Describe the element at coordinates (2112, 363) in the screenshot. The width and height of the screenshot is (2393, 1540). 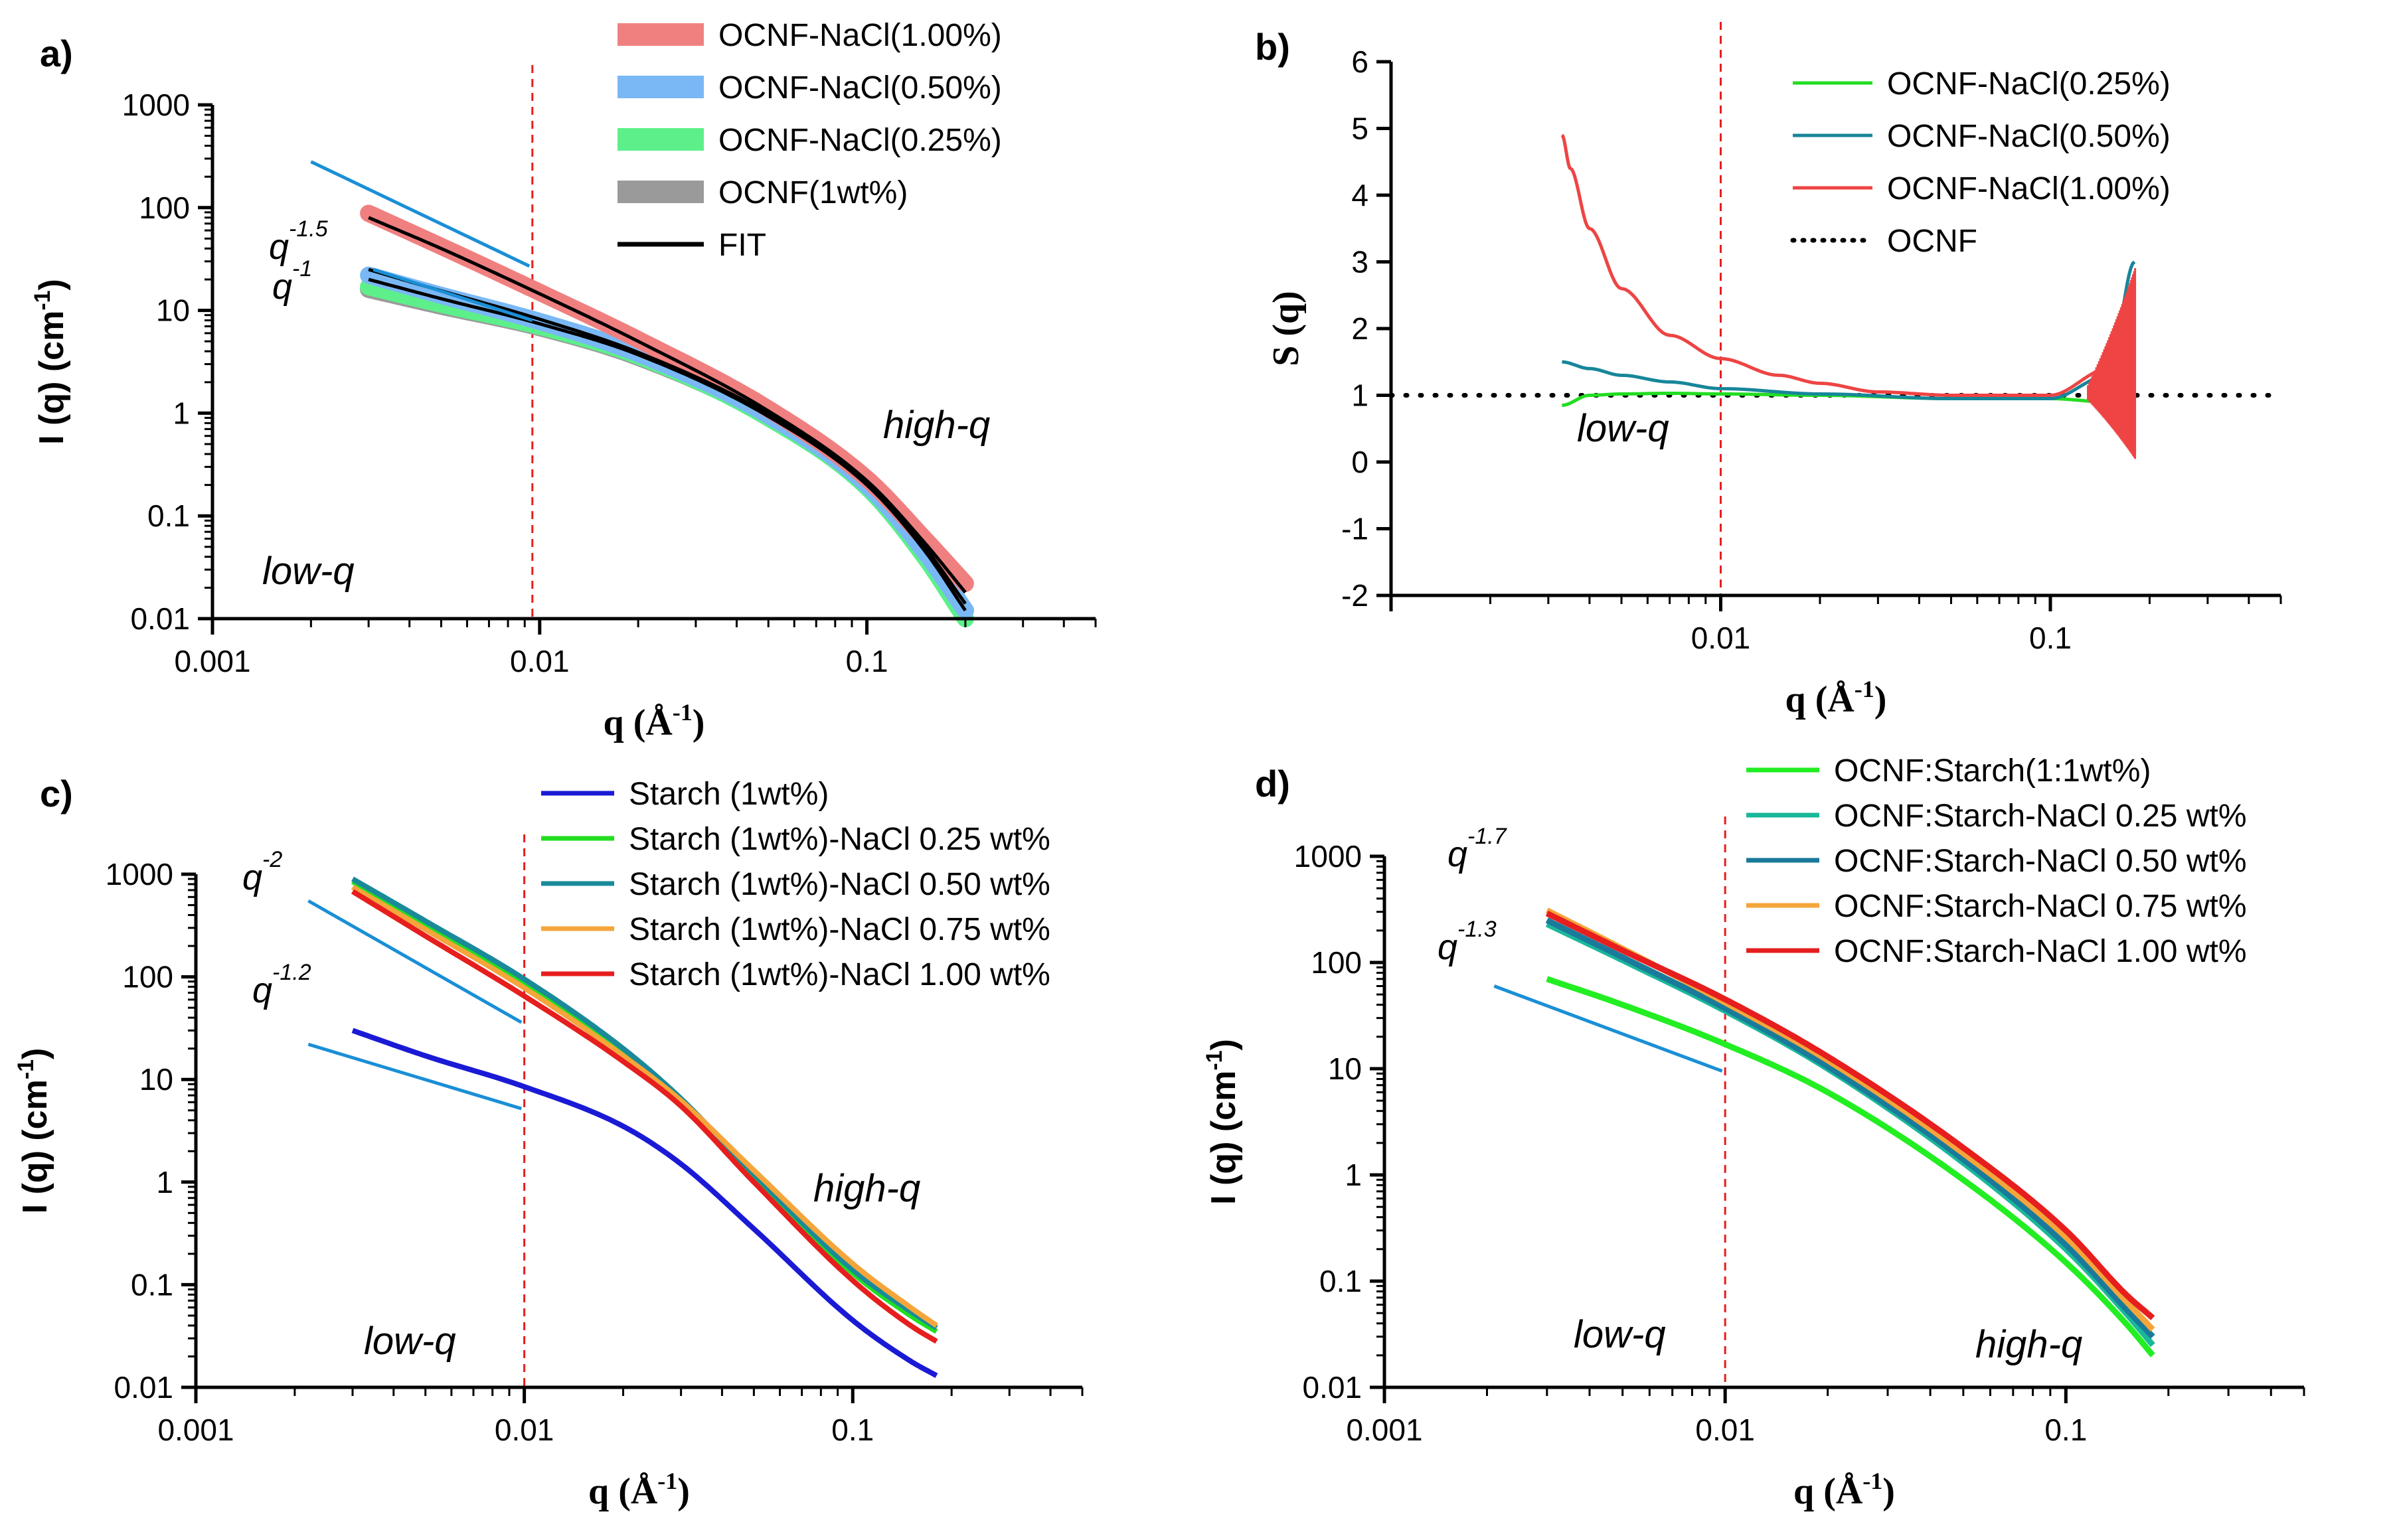
I see `noisy-tail` at that location.